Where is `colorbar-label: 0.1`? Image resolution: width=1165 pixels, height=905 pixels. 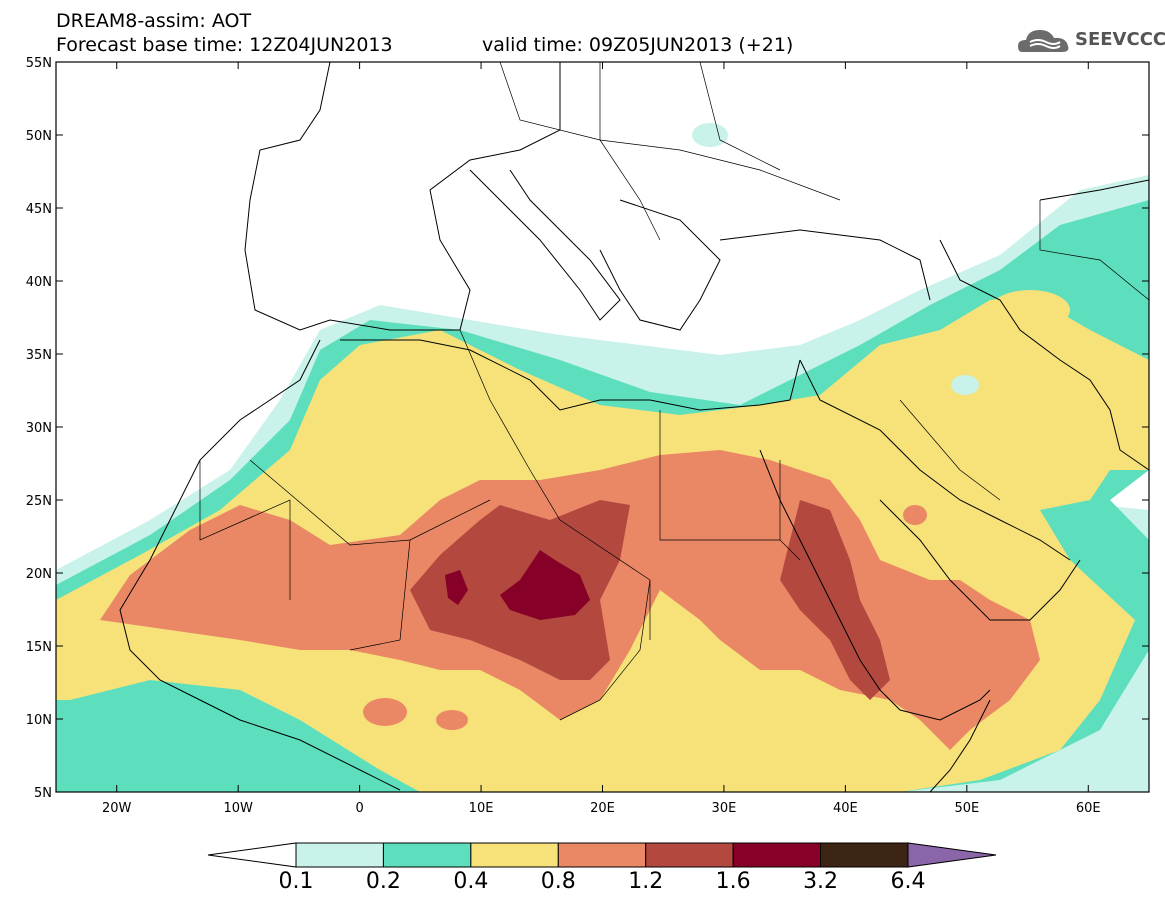
colorbar-label: 0.1 is located at coordinates (296, 881).